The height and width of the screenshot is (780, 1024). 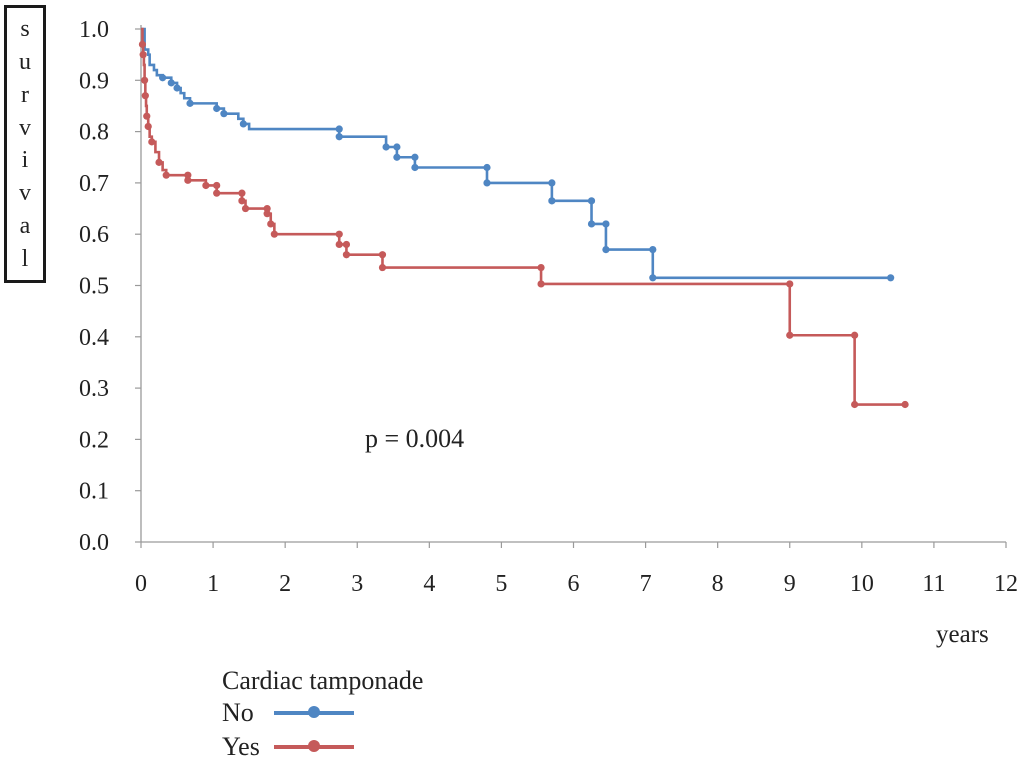 I want to click on y-tick-label: 0.4, so click(x=94, y=338).